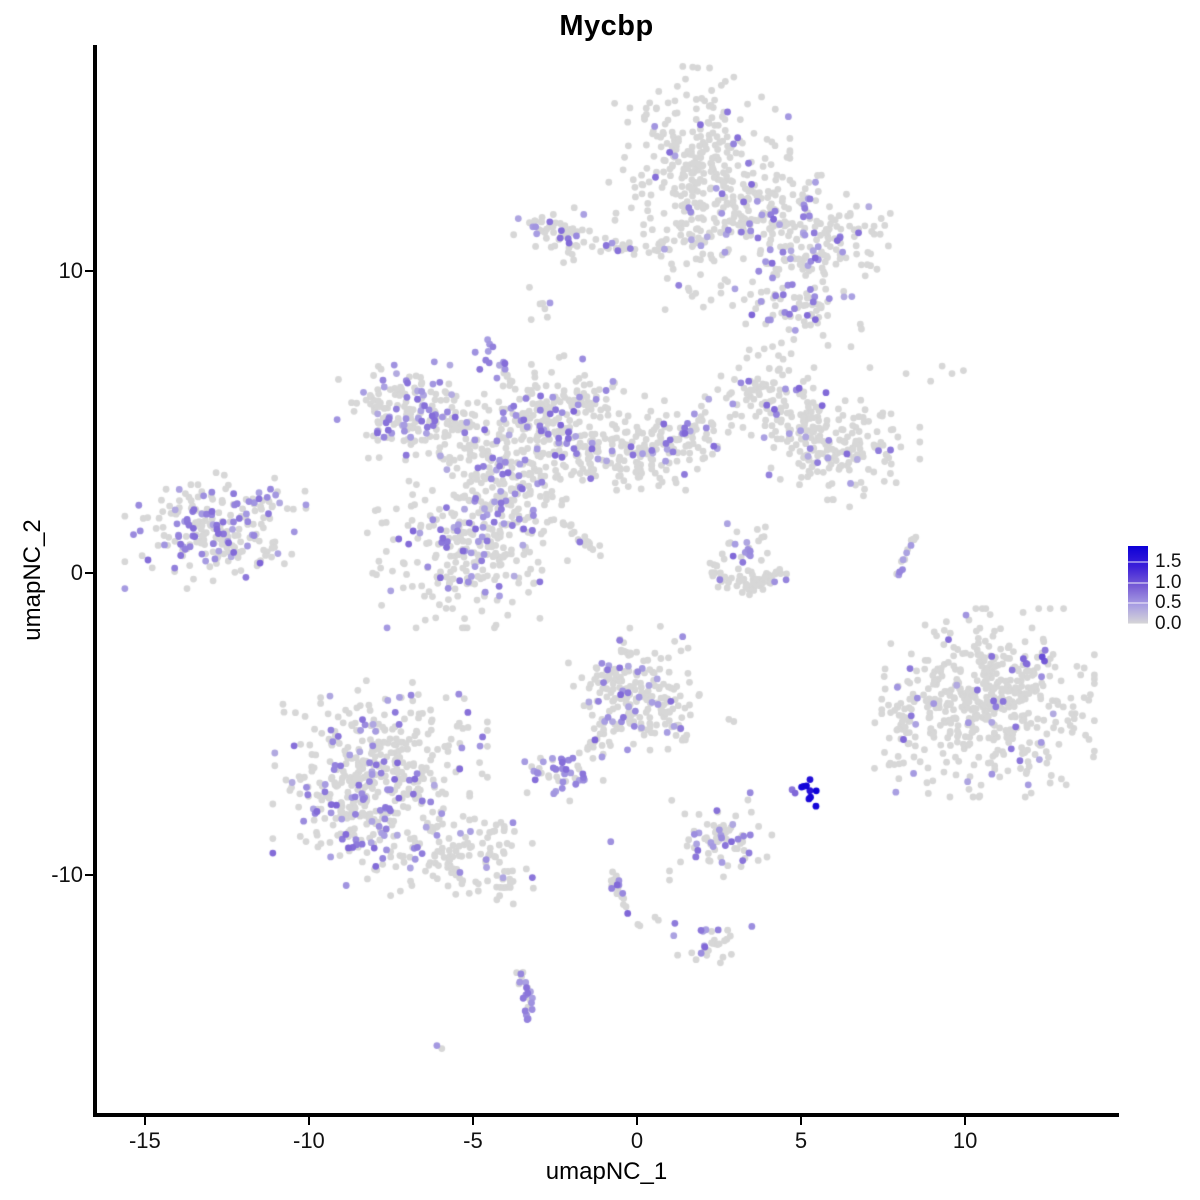 The width and height of the screenshot is (1200, 1200). Describe the element at coordinates (95, 581) in the screenshot. I see `y-axis-line` at that location.